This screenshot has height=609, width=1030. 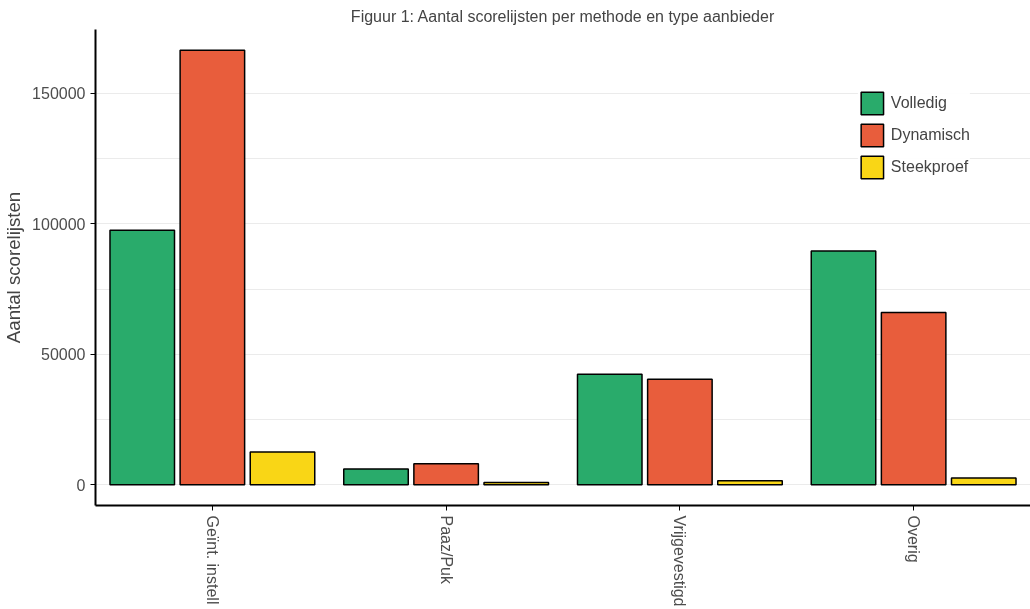 What do you see at coordinates (59, 94) in the screenshot?
I see `y-tick-label: 150000` at bounding box center [59, 94].